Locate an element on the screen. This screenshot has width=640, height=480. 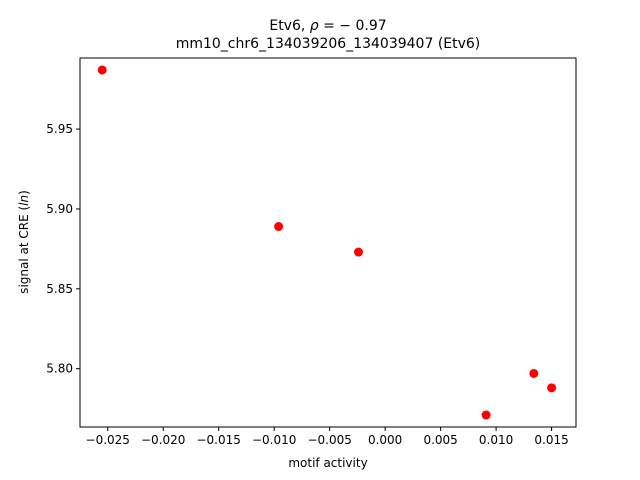
y-axis-label: signal at CRE (ln) is located at coordinates (24, 242).